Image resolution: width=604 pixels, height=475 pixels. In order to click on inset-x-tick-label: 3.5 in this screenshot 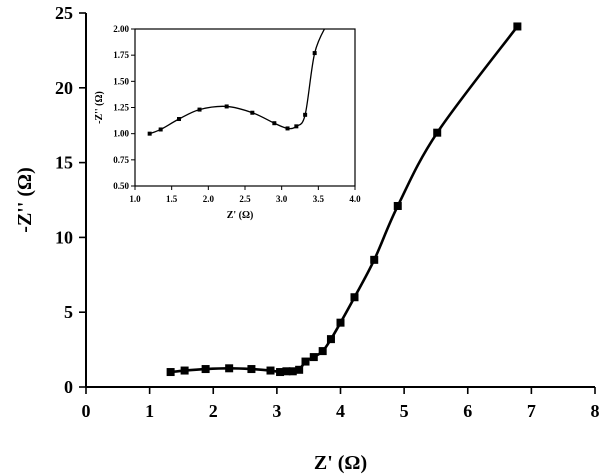, I will do `click(319, 199)`.